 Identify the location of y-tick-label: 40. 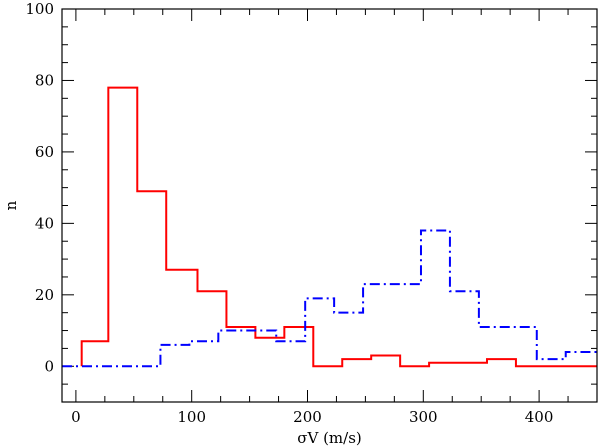
(44, 223).